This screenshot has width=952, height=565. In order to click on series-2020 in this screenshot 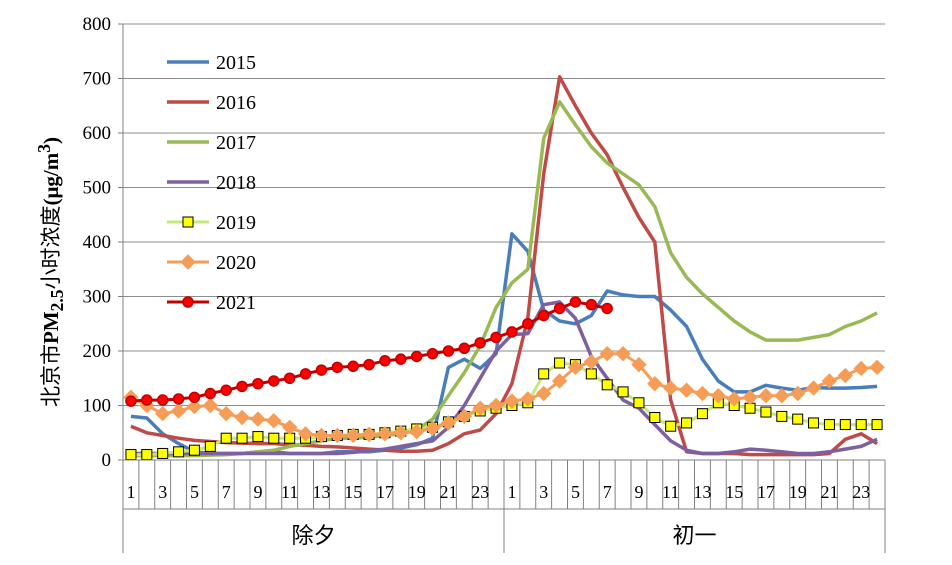, I will do `click(504, 395)`.